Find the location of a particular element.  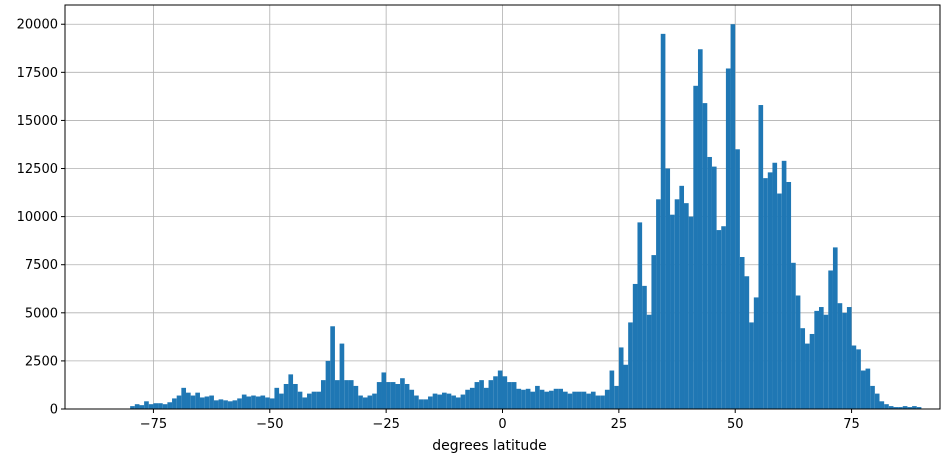

x-tick-label: 75 is located at coordinates (851, 424).